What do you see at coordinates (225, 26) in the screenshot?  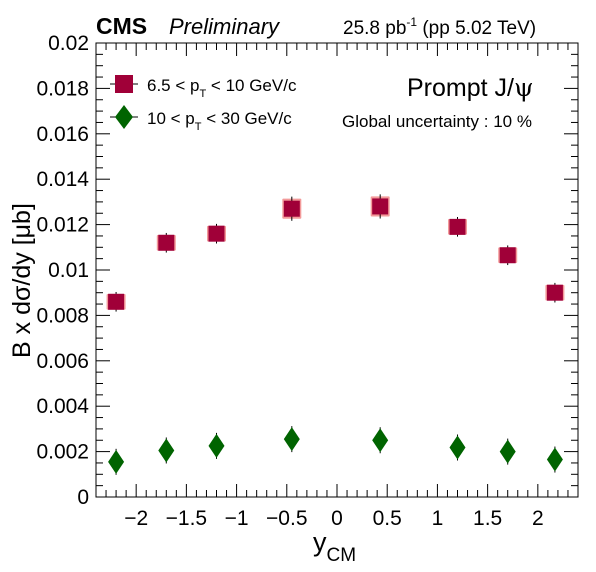 I see `status-label: Preliminary` at bounding box center [225, 26].